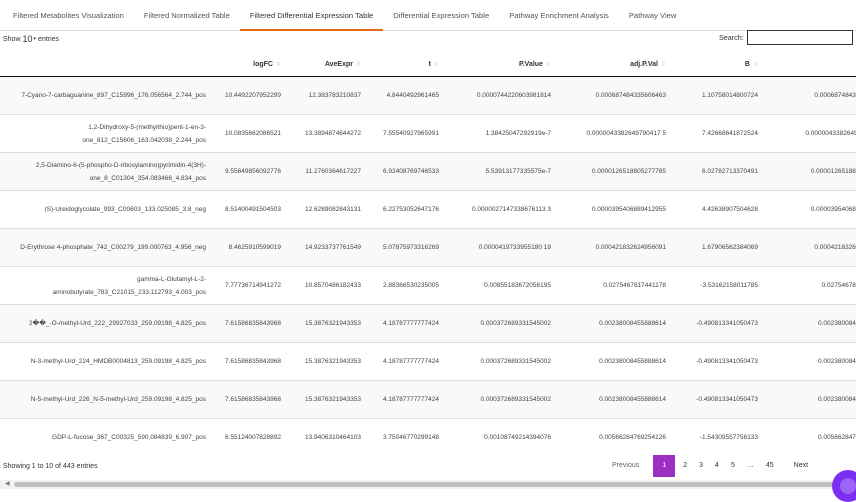 The height and width of the screenshot is (502, 856). I want to click on page-button-3: 3, so click(701, 465).